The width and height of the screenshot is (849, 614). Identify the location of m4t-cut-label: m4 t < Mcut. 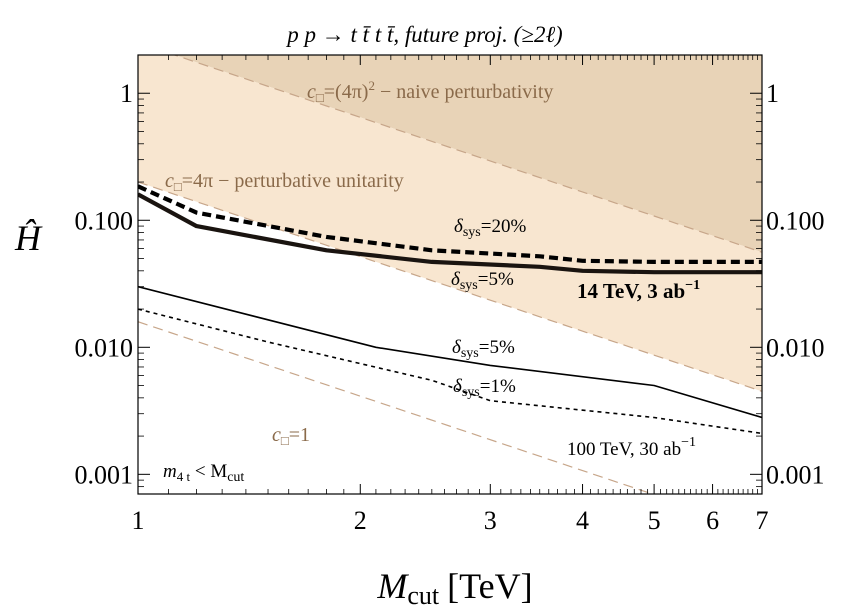
(203, 473).